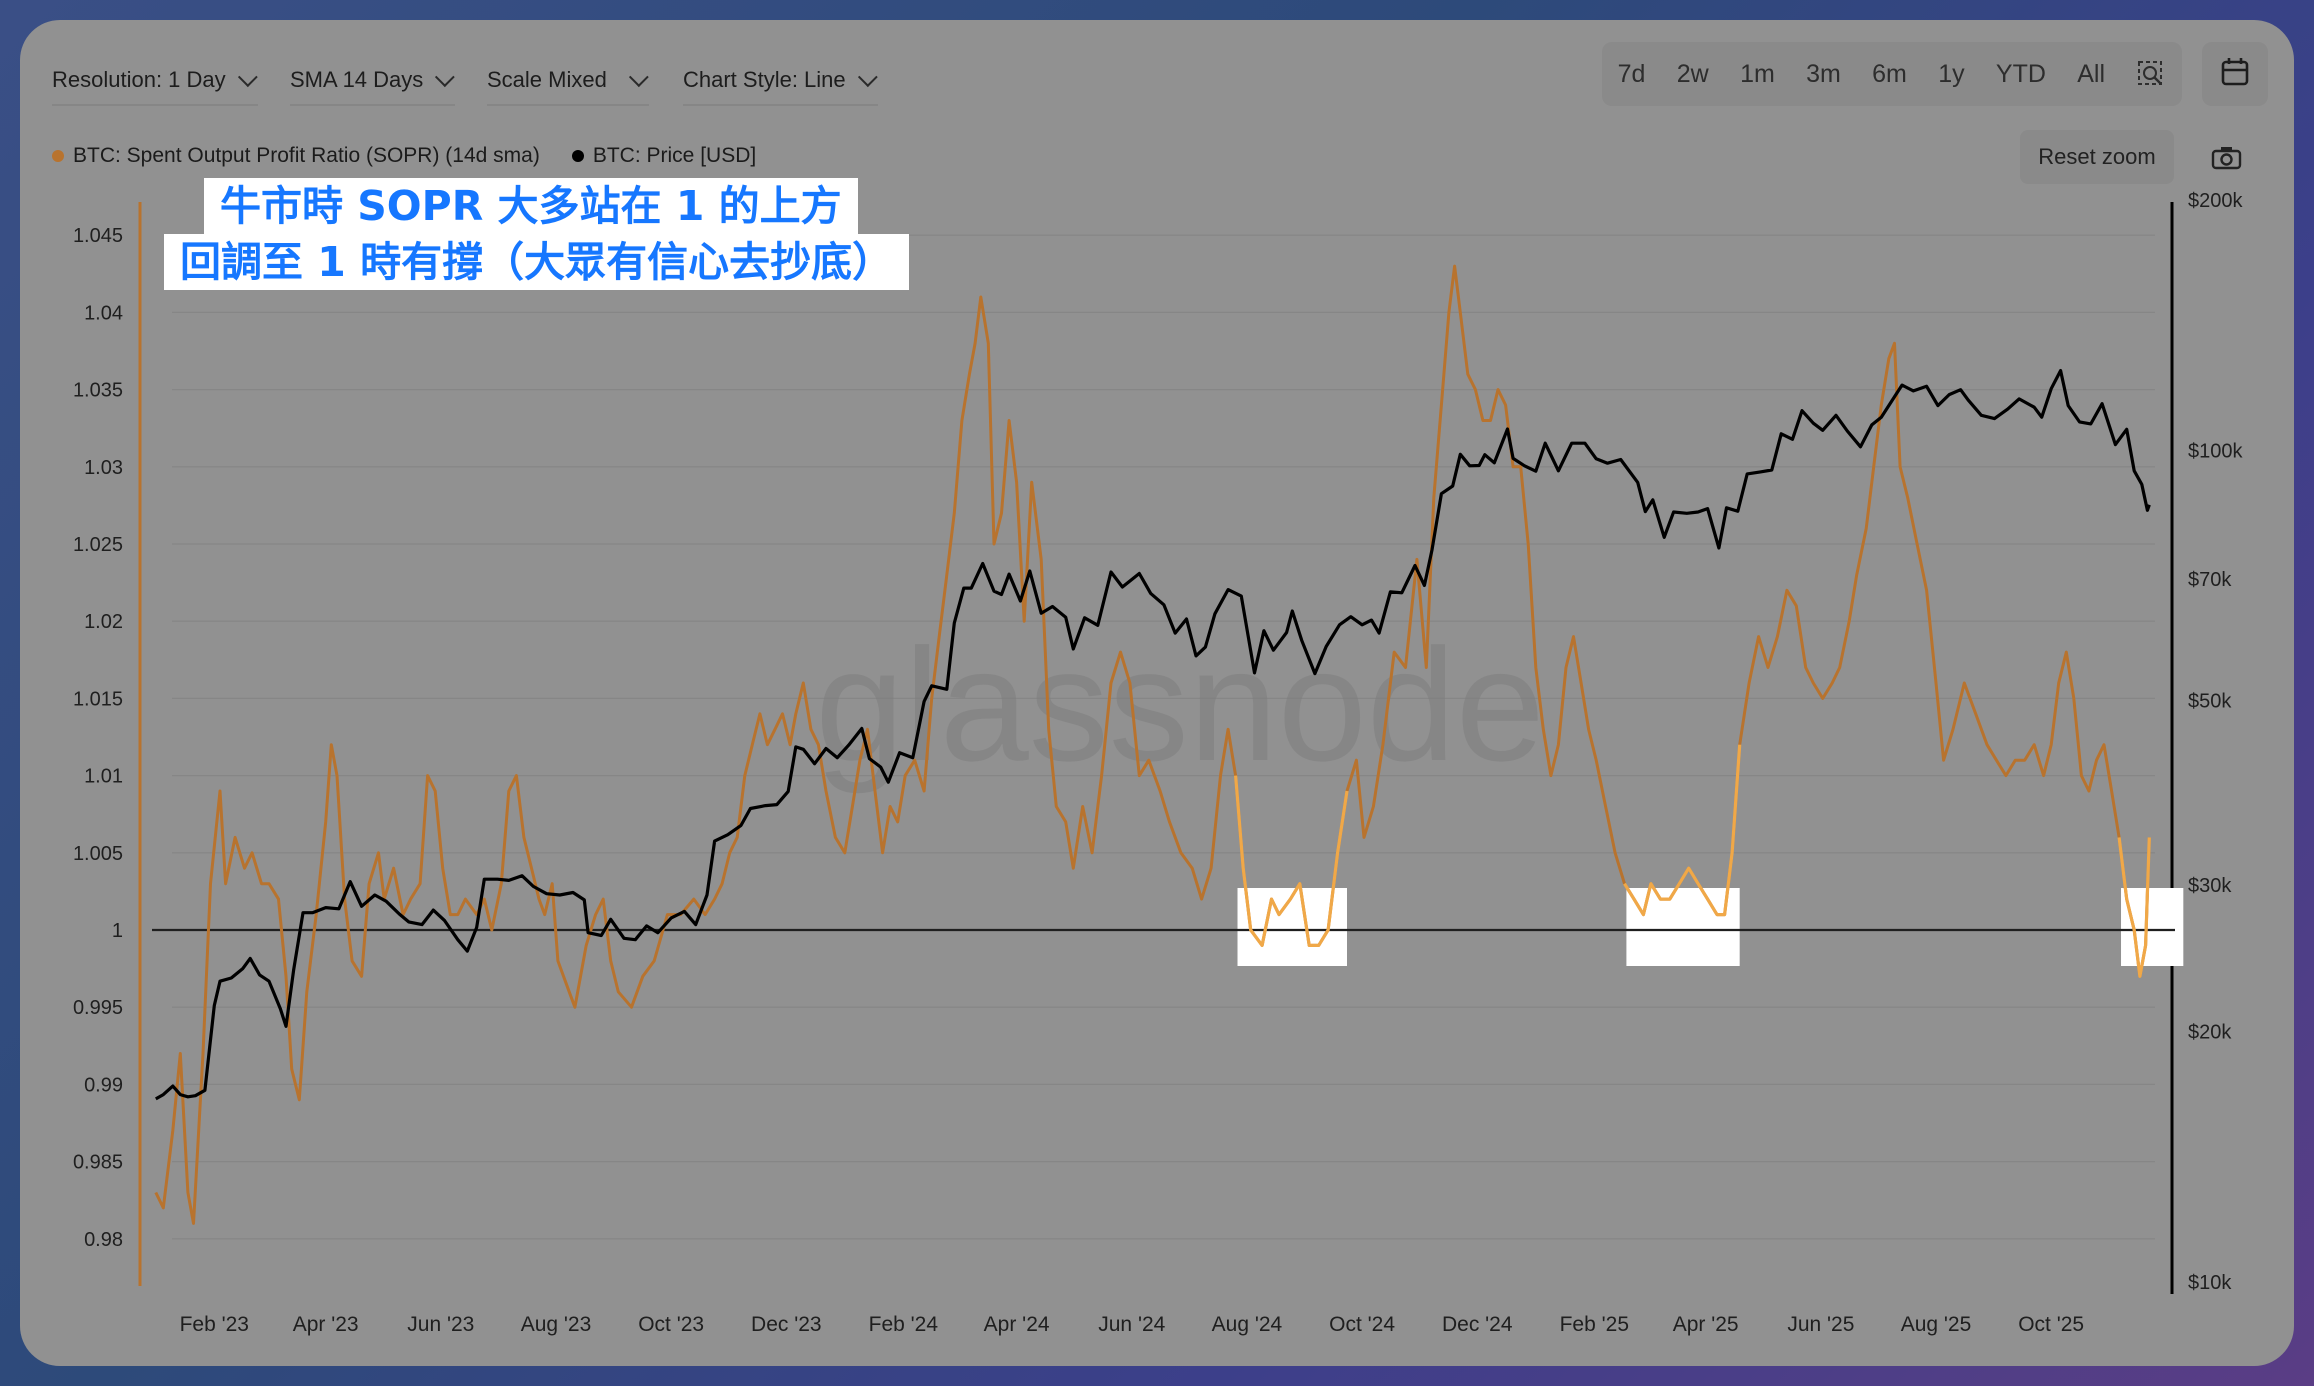  Describe the element at coordinates (537, 262) in the screenshot. I see `annotation-line2: 回調至 1 時有撐（大眾有信心去抄底）` at that location.